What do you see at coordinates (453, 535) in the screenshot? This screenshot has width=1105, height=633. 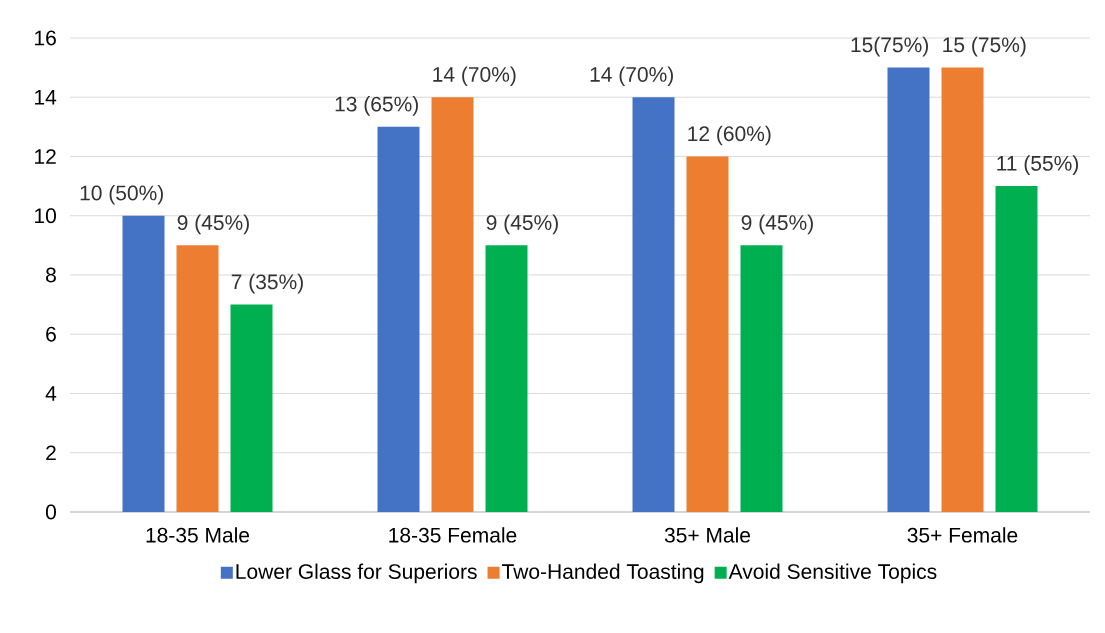 I see `x-tick-label: 18-35 Female` at bounding box center [453, 535].